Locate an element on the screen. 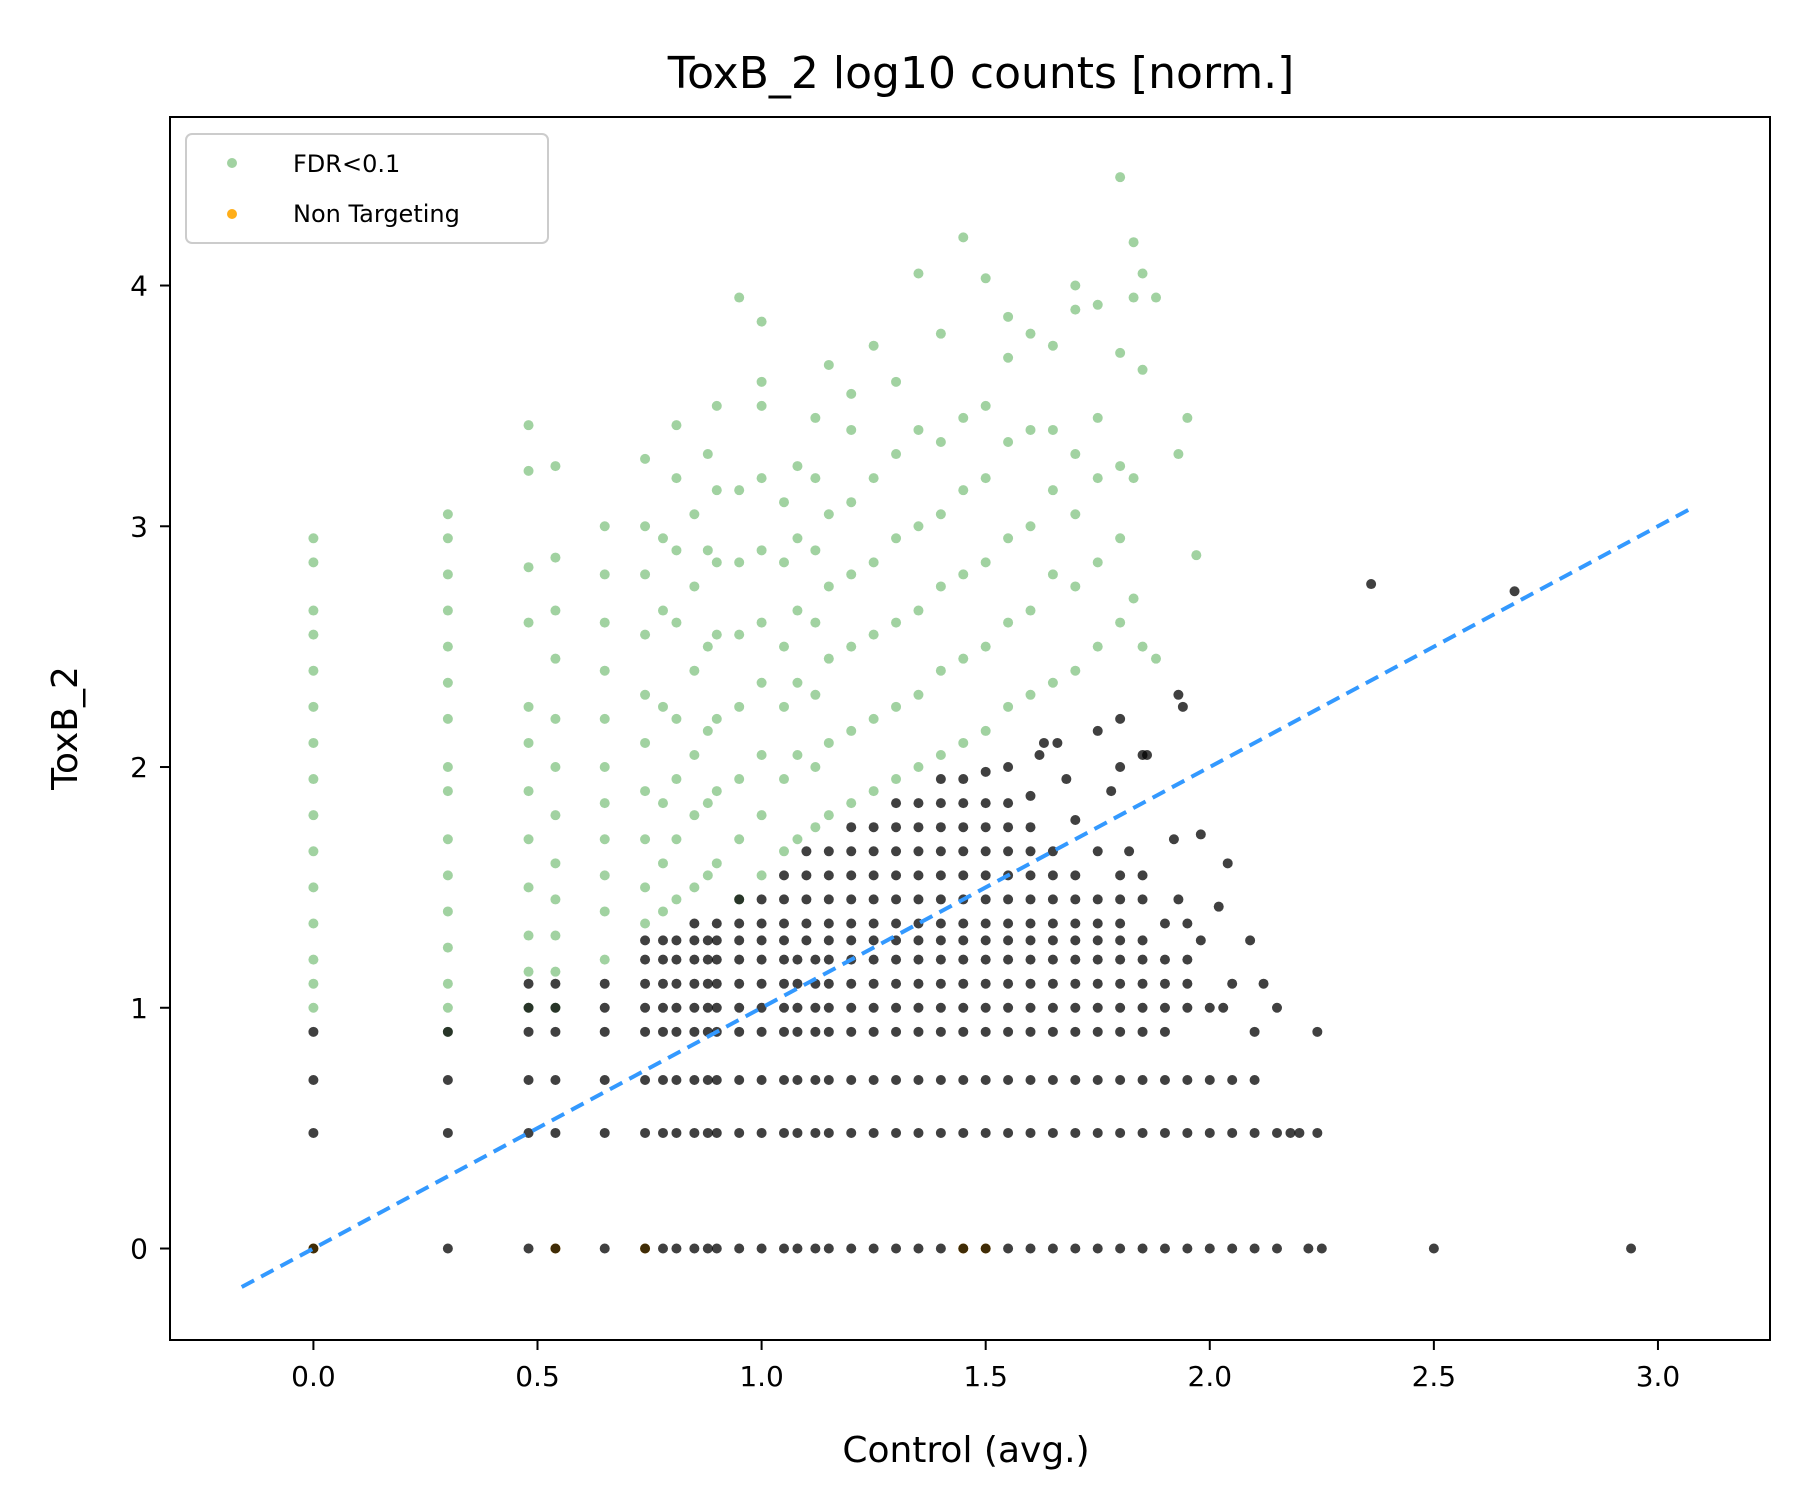  y-tick-label: 2 is located at coordinates (139, 767).